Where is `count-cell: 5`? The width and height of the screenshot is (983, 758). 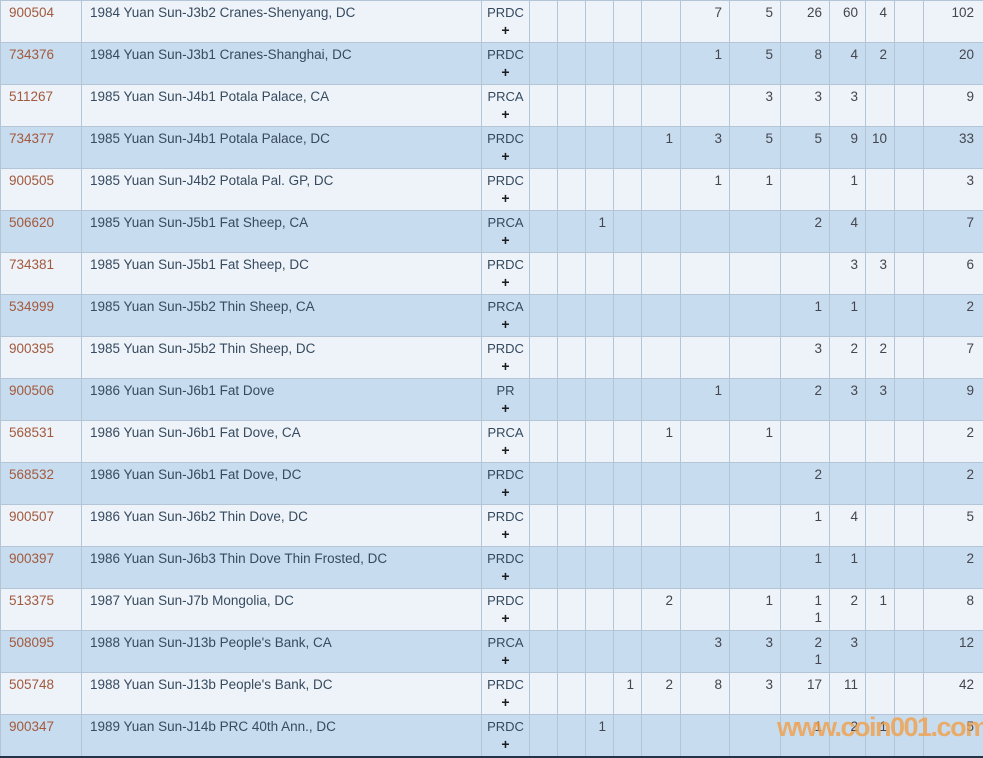
count-cell: 5 is located at coordinates (755, 21).